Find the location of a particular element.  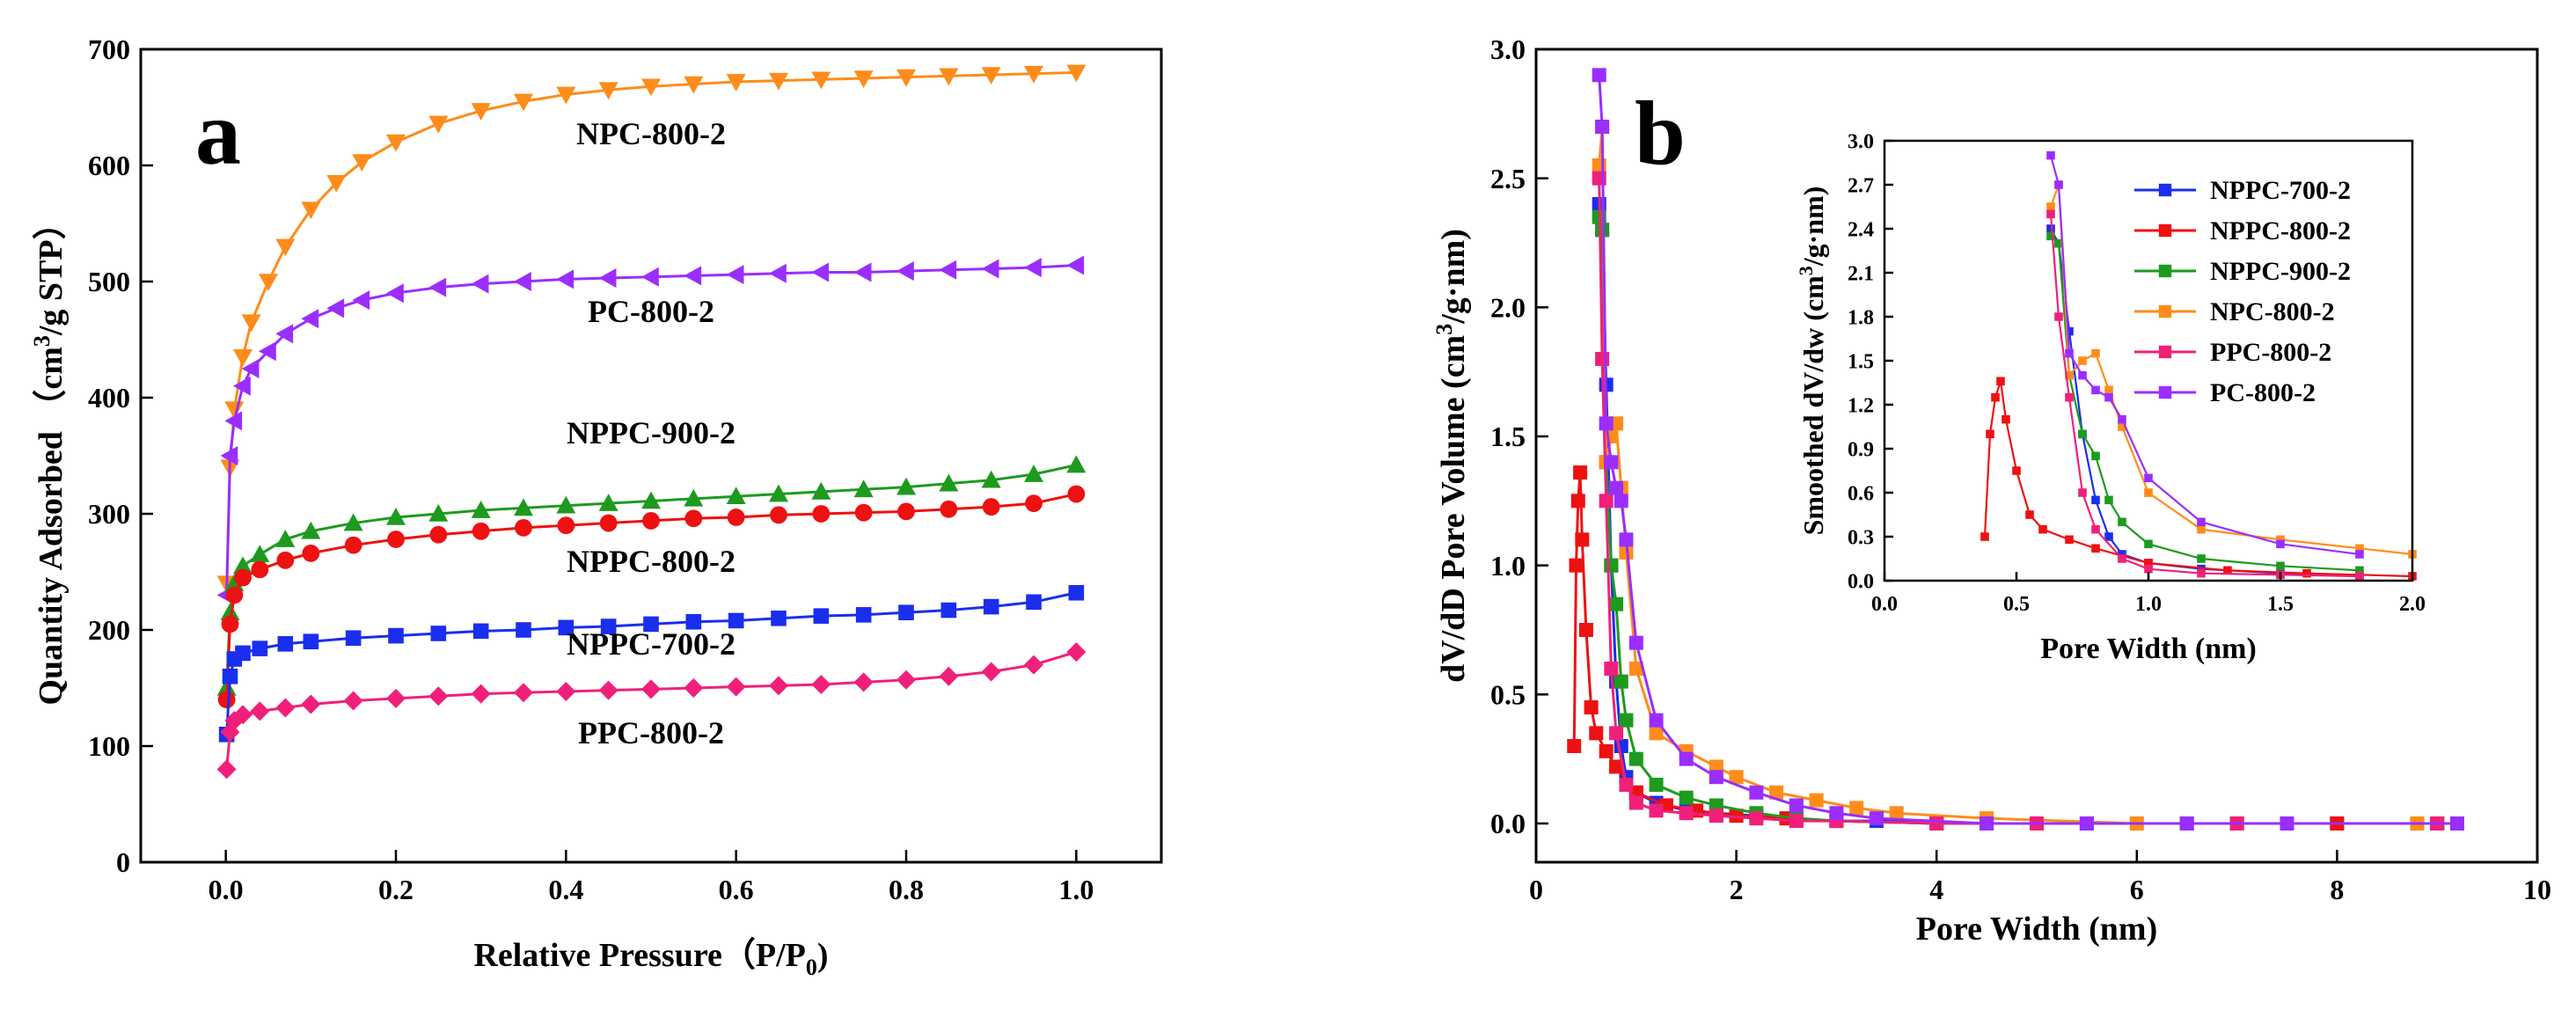

x-tick-label: 4 is located at coordinates (1936, 889).